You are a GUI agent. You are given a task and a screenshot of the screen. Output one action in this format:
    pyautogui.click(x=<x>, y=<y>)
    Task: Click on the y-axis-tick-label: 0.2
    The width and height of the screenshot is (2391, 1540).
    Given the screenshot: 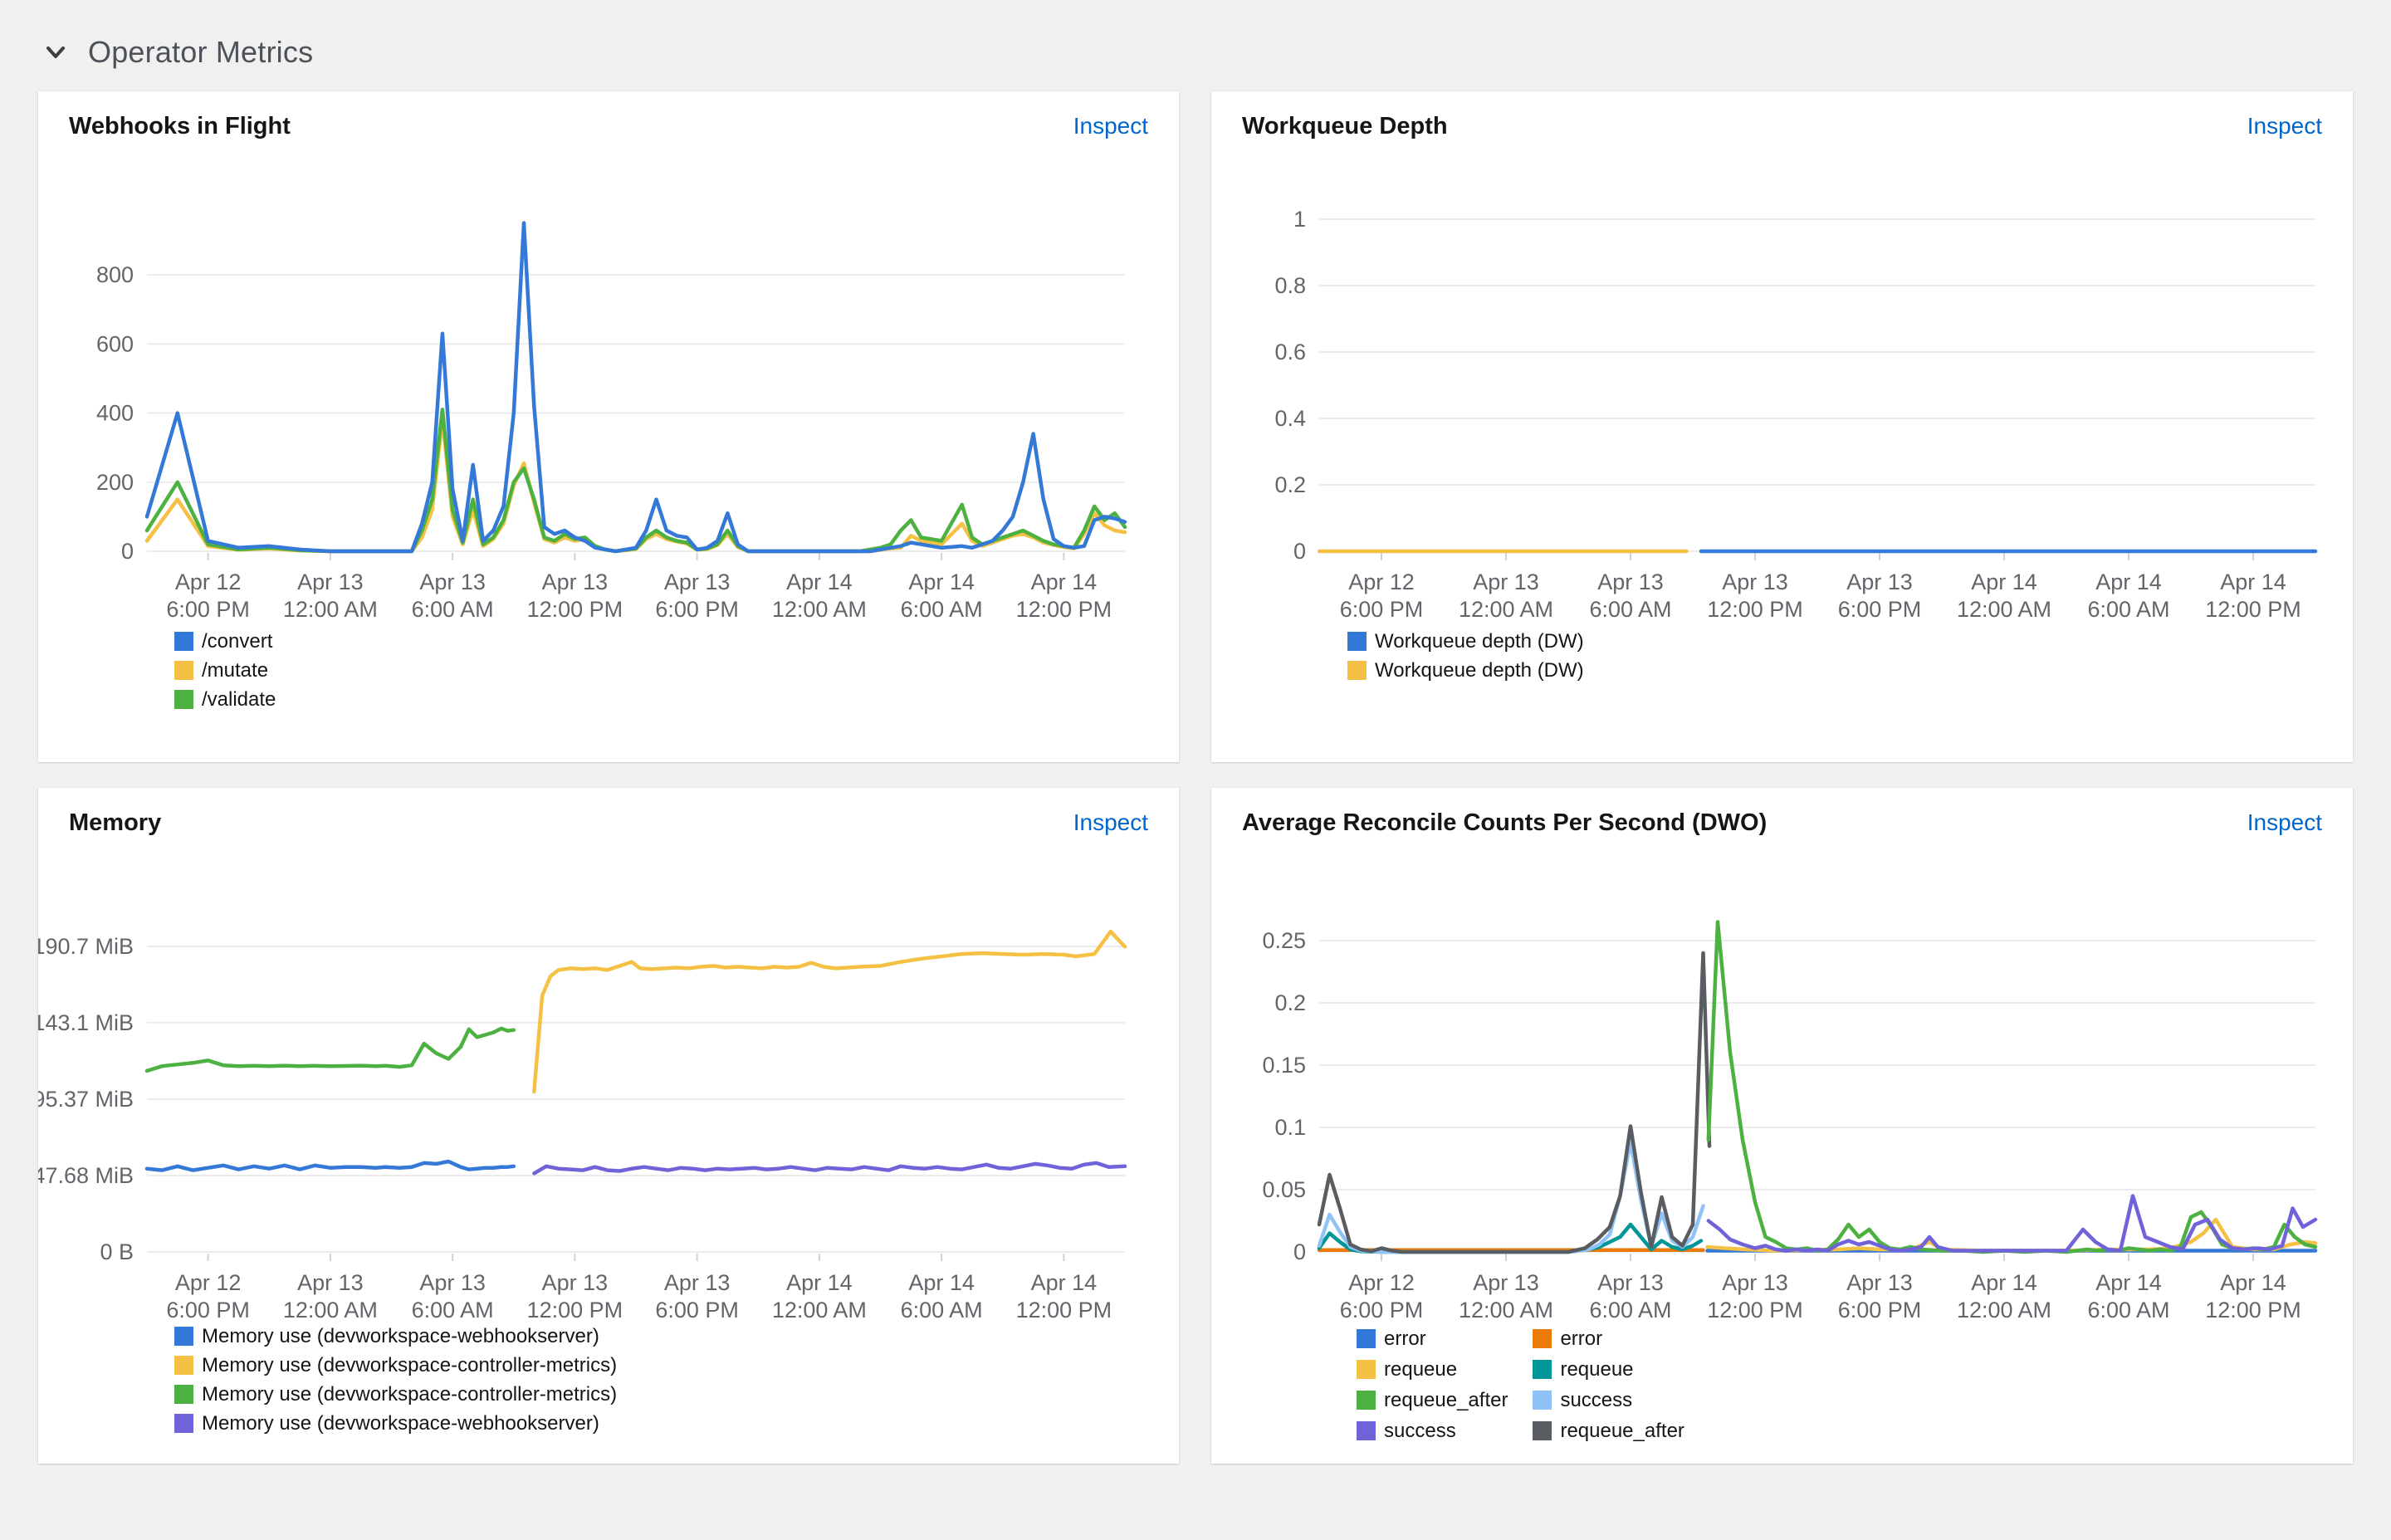 What is the action you would take?
    pyautogui.click(x=1290, y=1003)
    